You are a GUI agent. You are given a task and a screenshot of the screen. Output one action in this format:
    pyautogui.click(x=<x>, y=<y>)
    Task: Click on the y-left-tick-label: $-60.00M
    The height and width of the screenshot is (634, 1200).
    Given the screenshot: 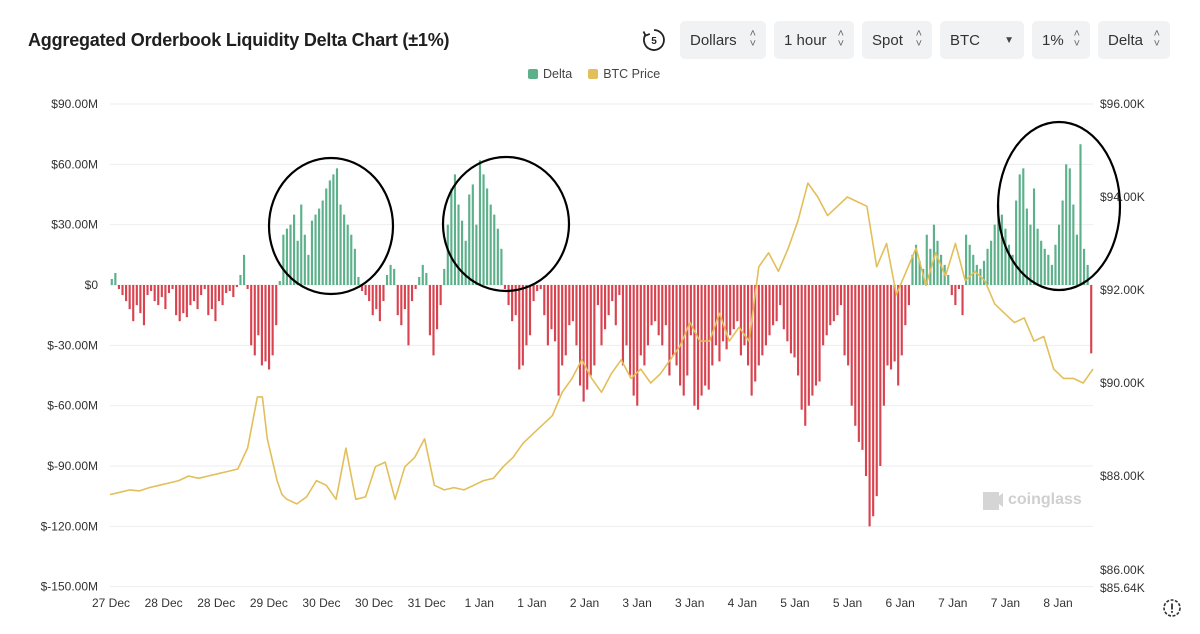 What is the action you would take?
    pyautogui.click(x=72, y=406)
    